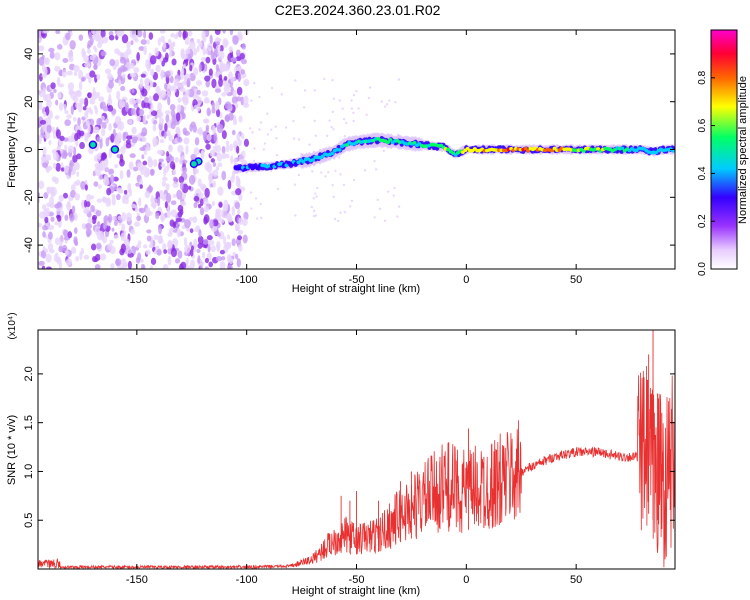 The width and height of the screenshot is (750, 600). I want to click on snr-y-axis-label: SNR (10 * v/v), so click(12, 450).